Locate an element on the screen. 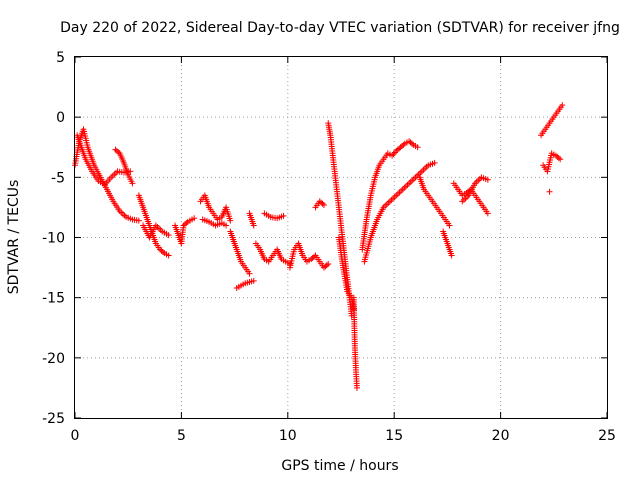 The width and height of the screenshot is (640, 480). x-tick-label: 25 is located at coordinates (607, 436).